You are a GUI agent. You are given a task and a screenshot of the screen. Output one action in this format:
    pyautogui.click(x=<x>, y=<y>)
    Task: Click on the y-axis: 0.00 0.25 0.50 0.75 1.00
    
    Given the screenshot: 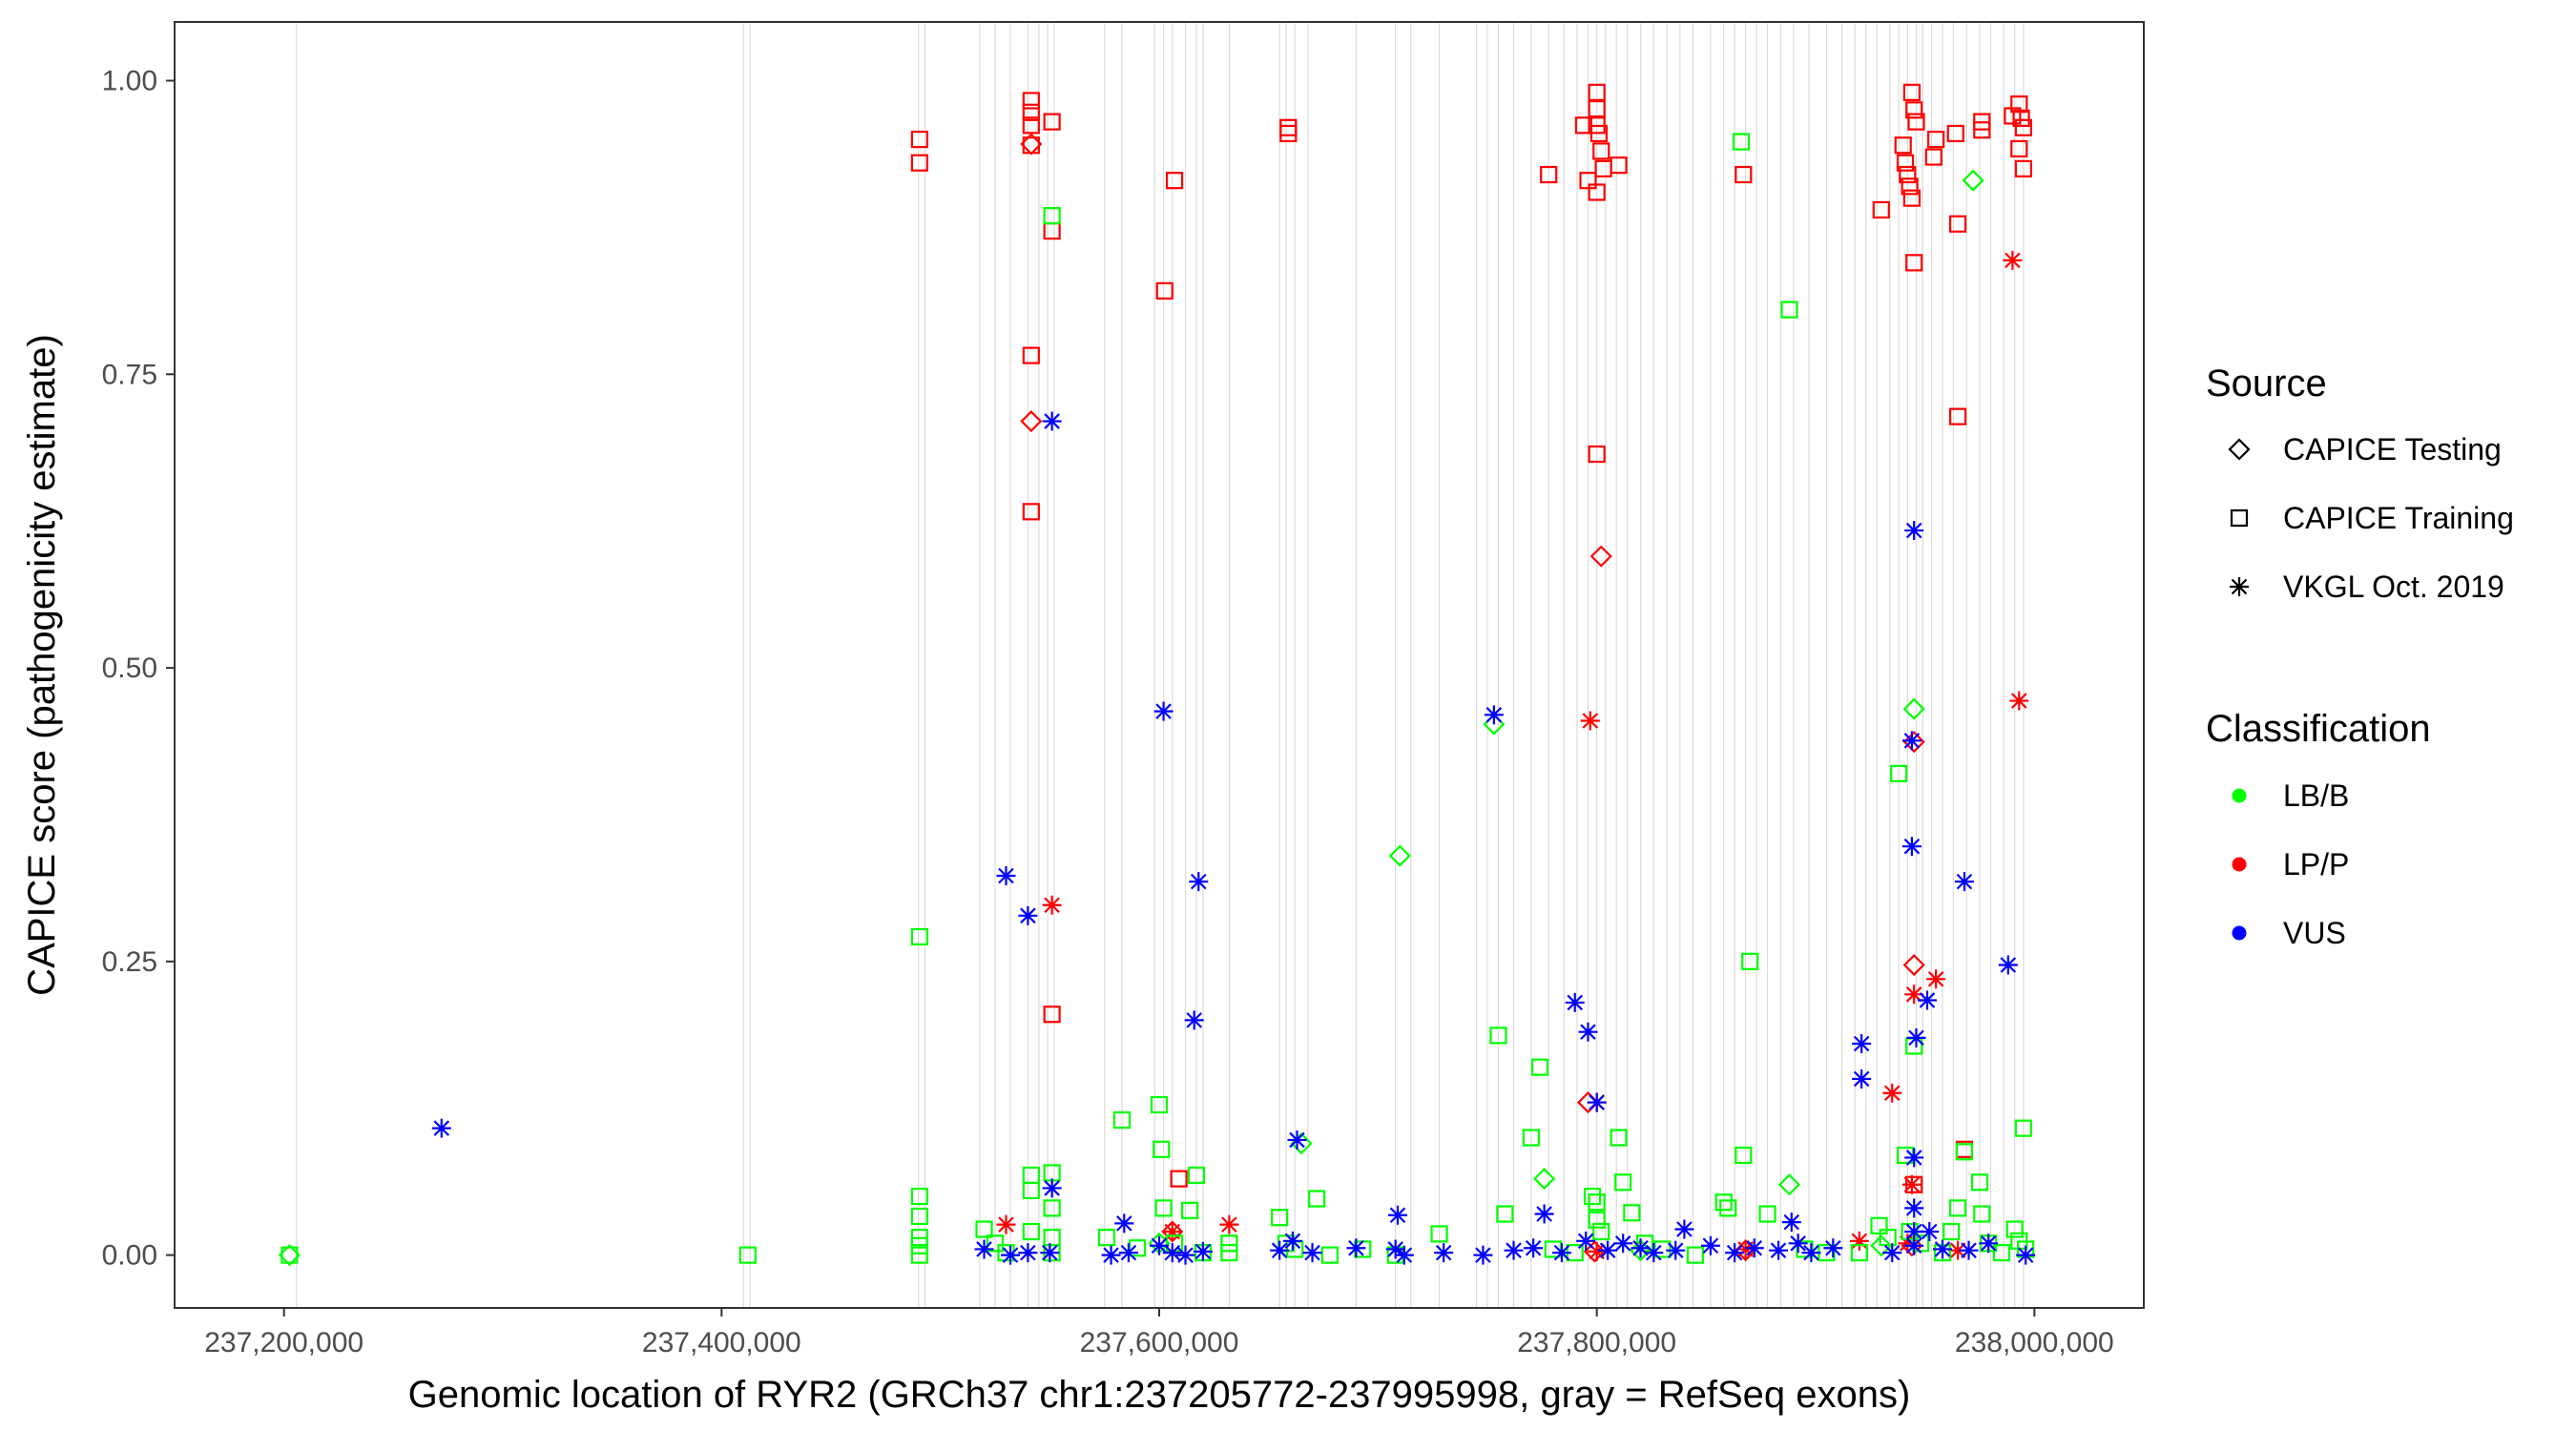 What is the action you would take?
    pyautogui.click(x=138, y=669)
    